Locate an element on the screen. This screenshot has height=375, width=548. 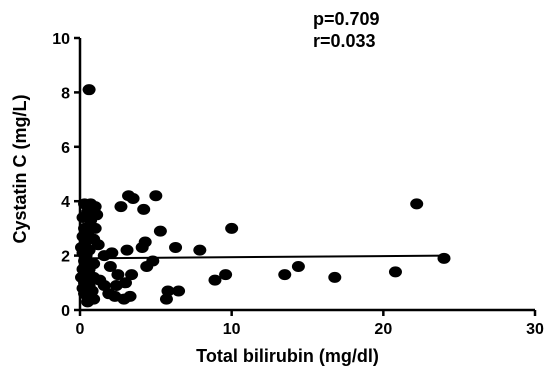
x-tick-label: 30 is located at coordinates (535, 329).